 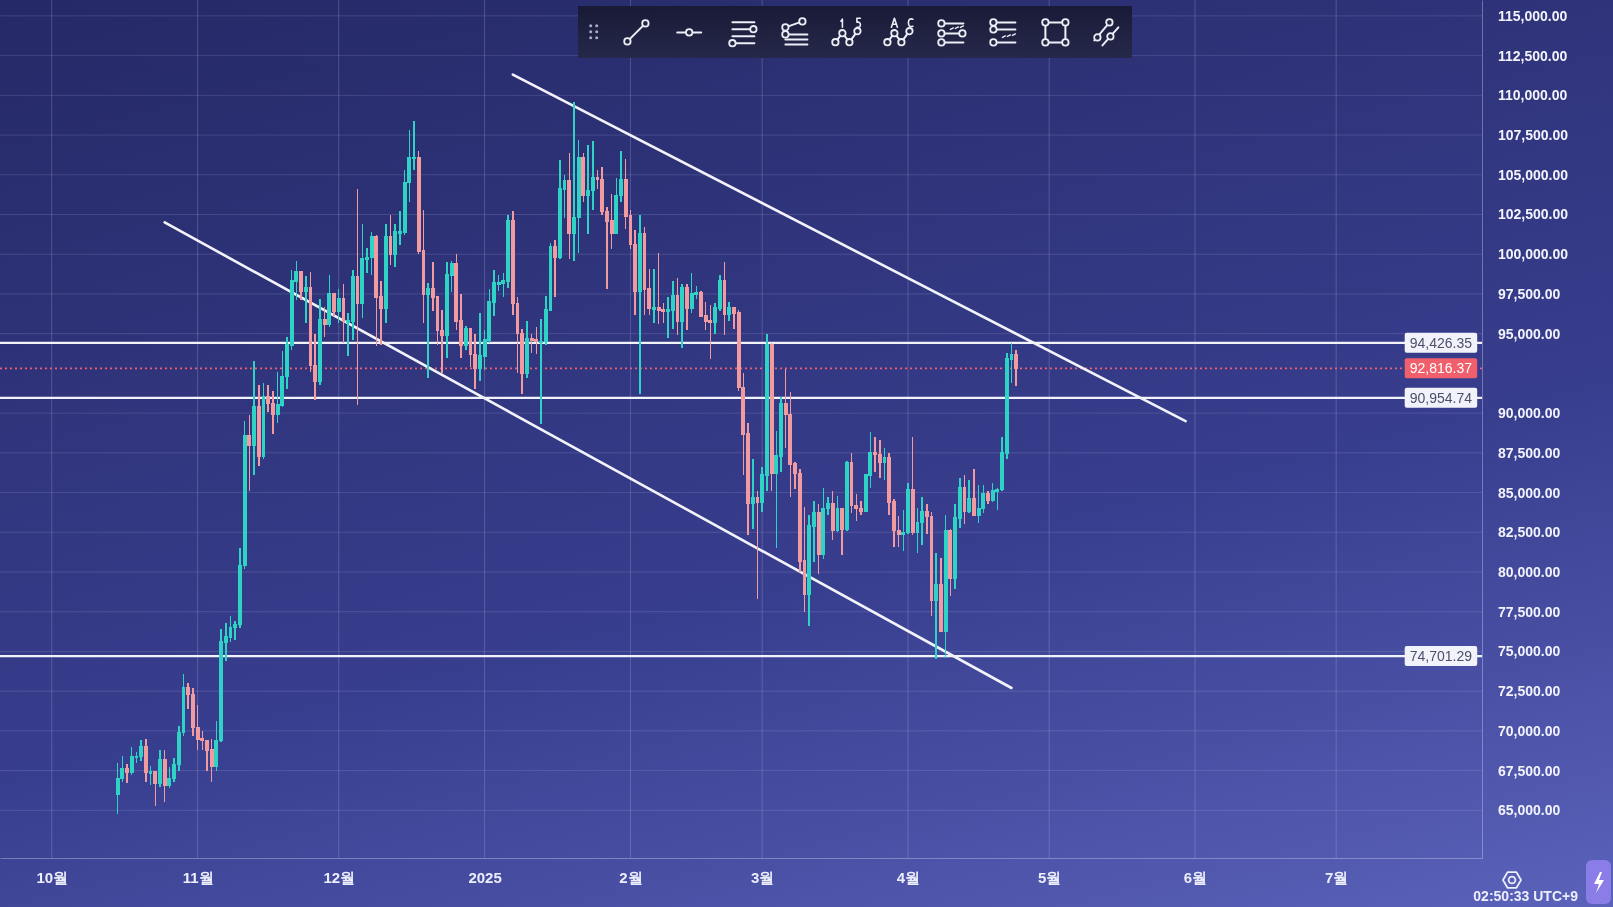 I want to click on y-tick-label: 100,000.00, so click(x=1533, y=254).